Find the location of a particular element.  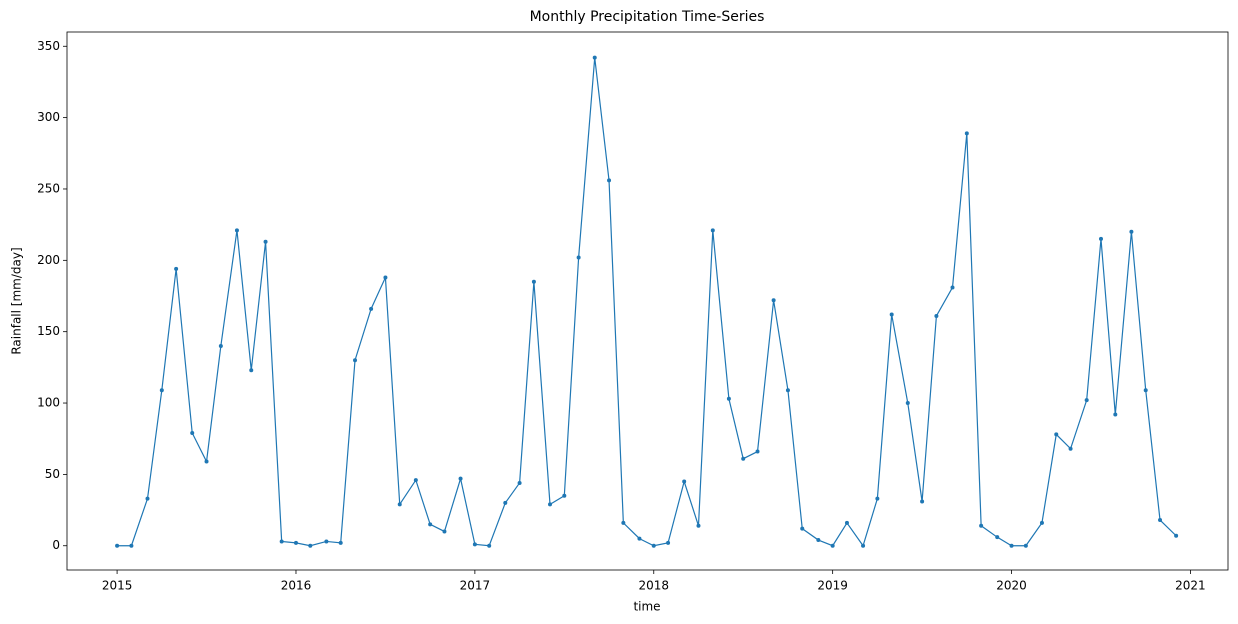

y-tick-label: 0 is located at coordinates (56, 545).